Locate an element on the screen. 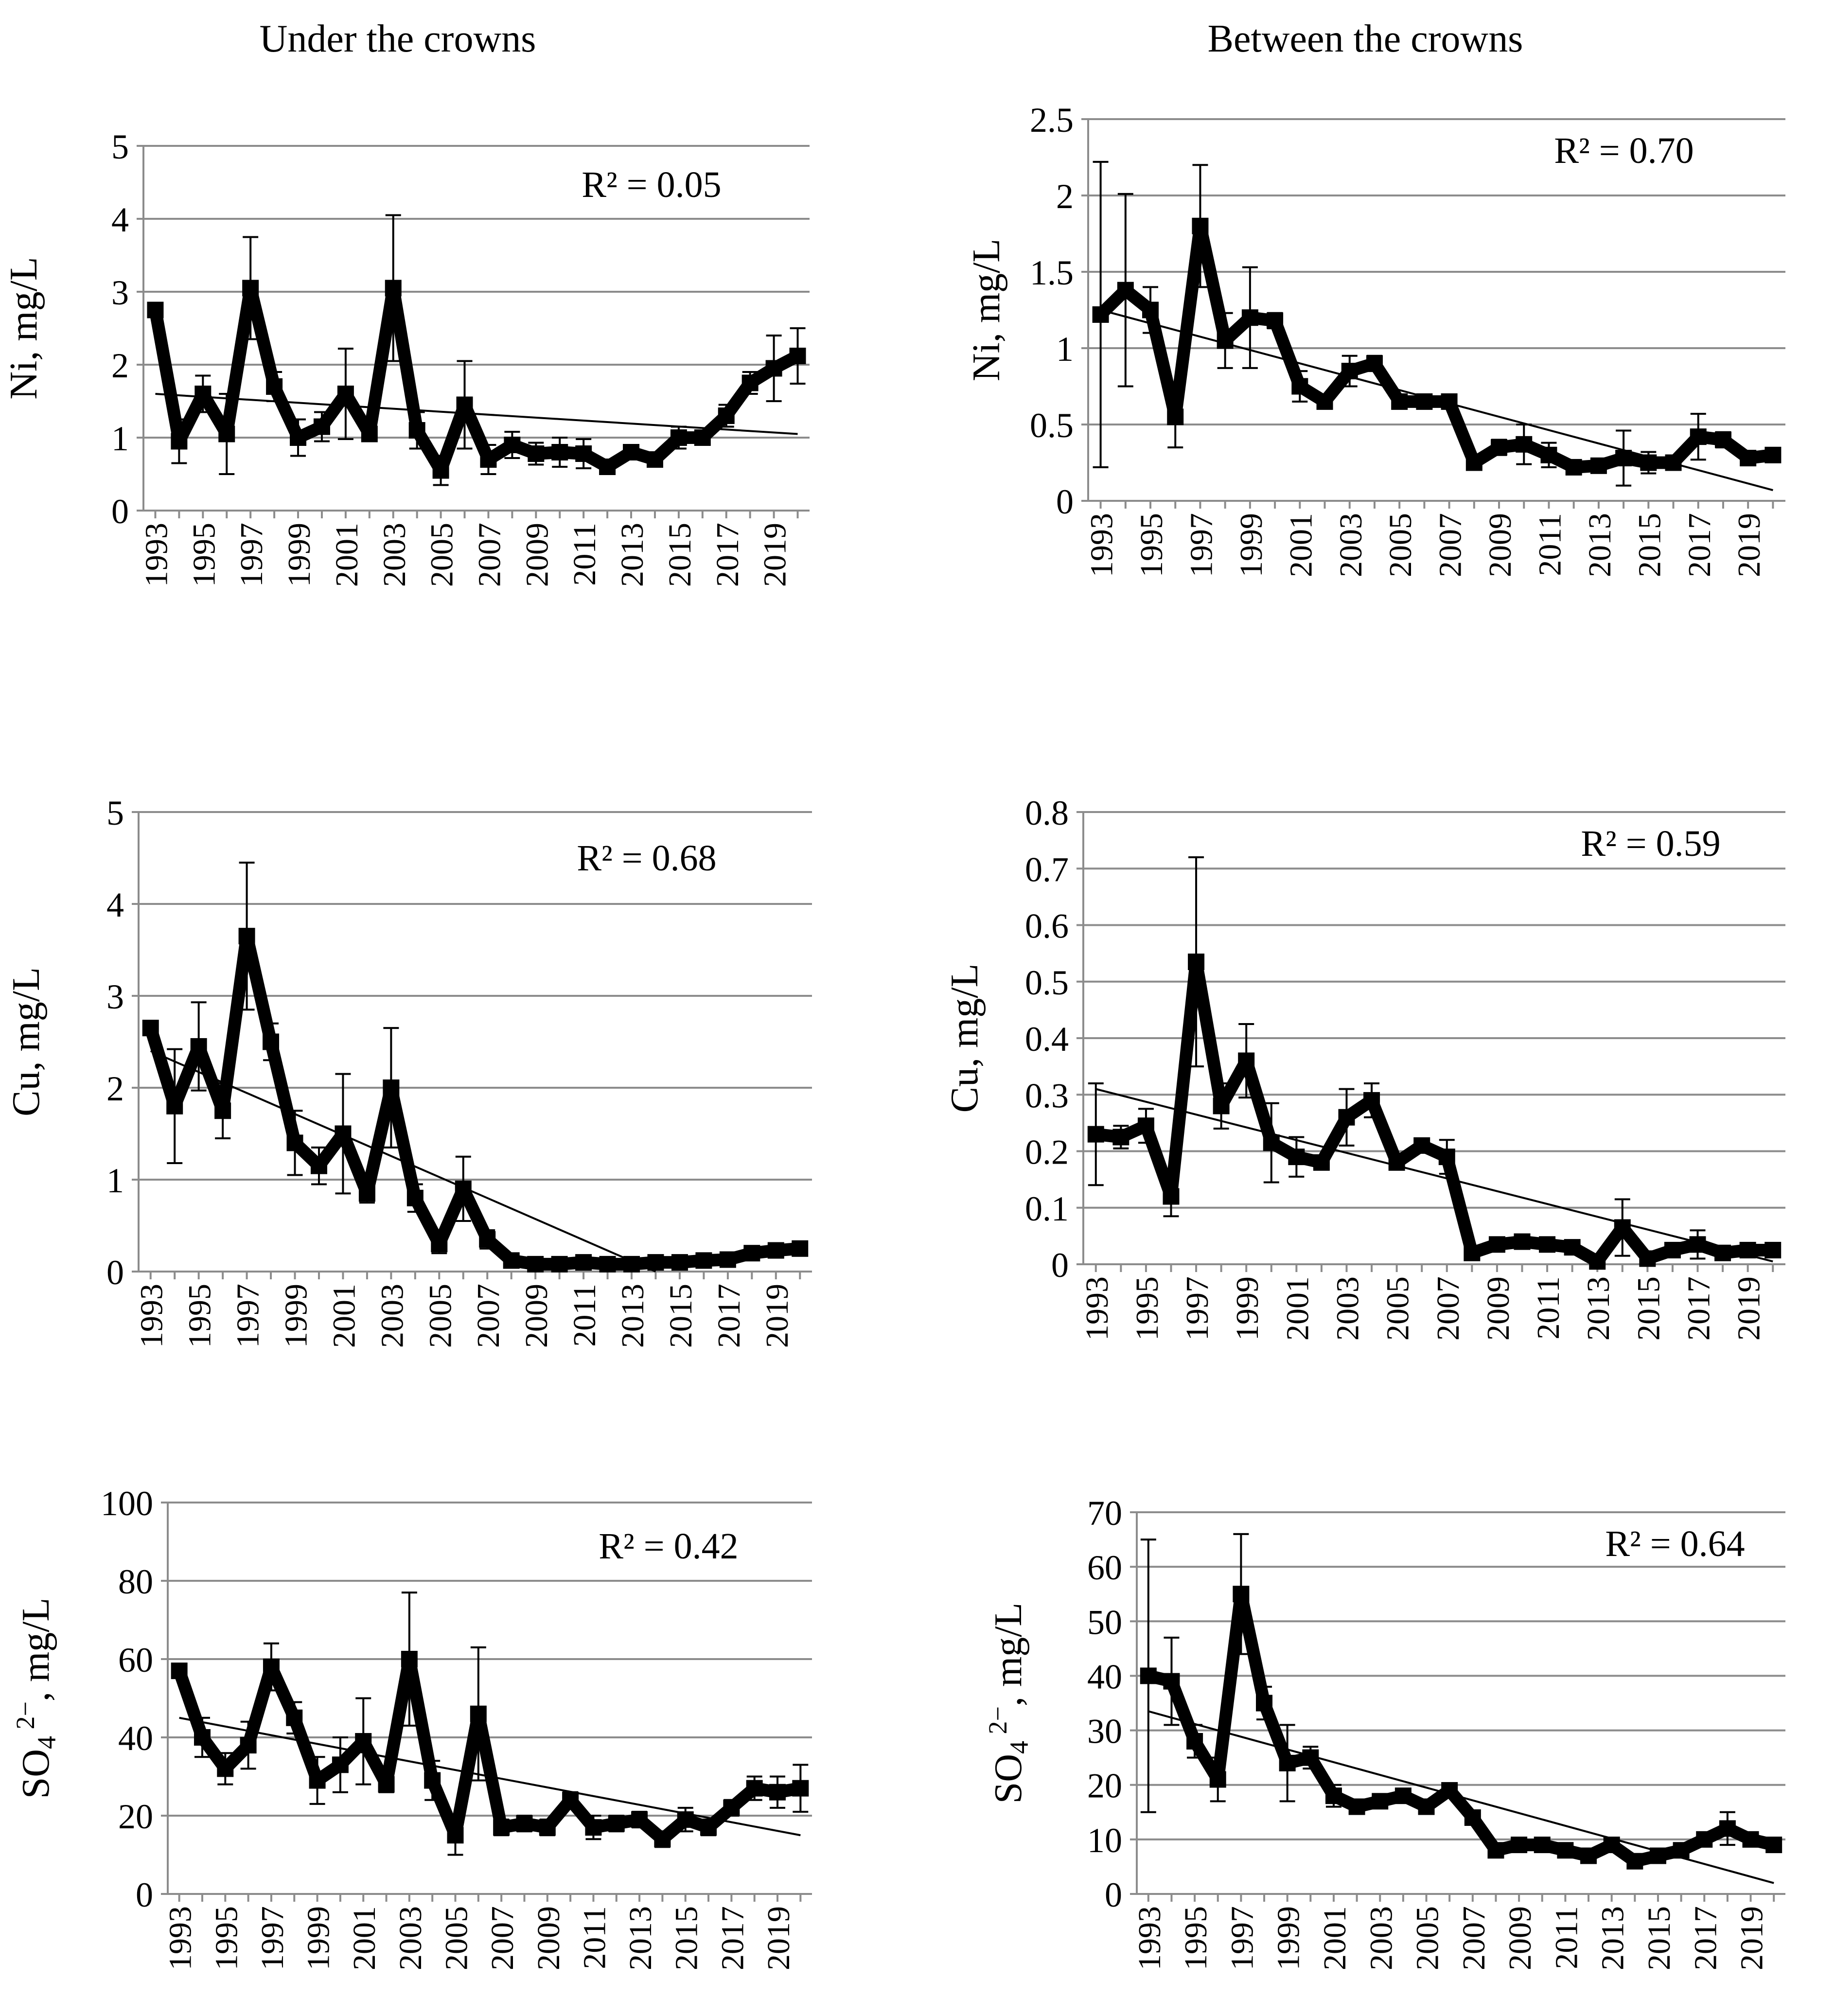 This screenshot has height=2016, width=1835. y-tick-label: 80 is located at coordinates (135, 1582).